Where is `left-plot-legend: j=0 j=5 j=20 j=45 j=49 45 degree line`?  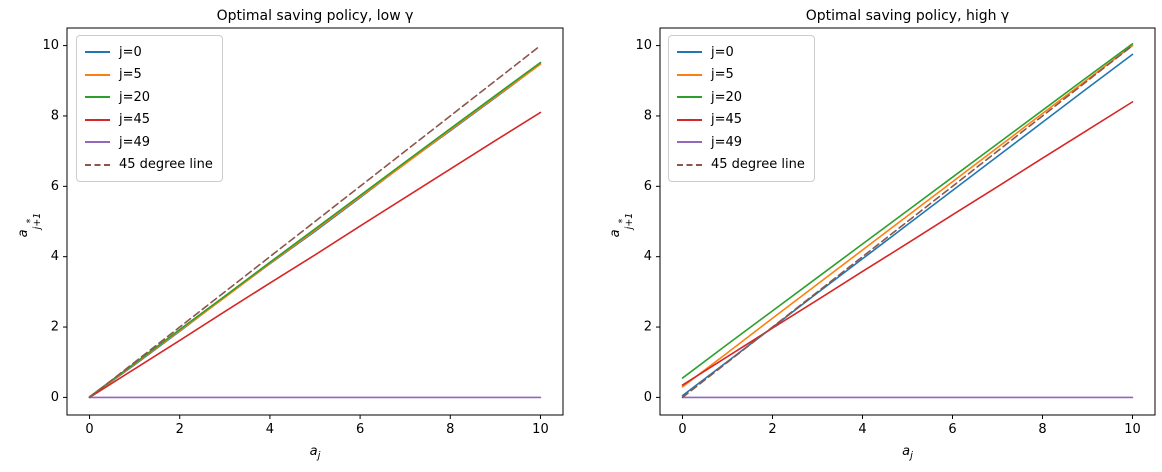
left-plot-legend: j=0 j=5 j=20 j=45 j=49 45 degree line is located at coordinates (149, 108).